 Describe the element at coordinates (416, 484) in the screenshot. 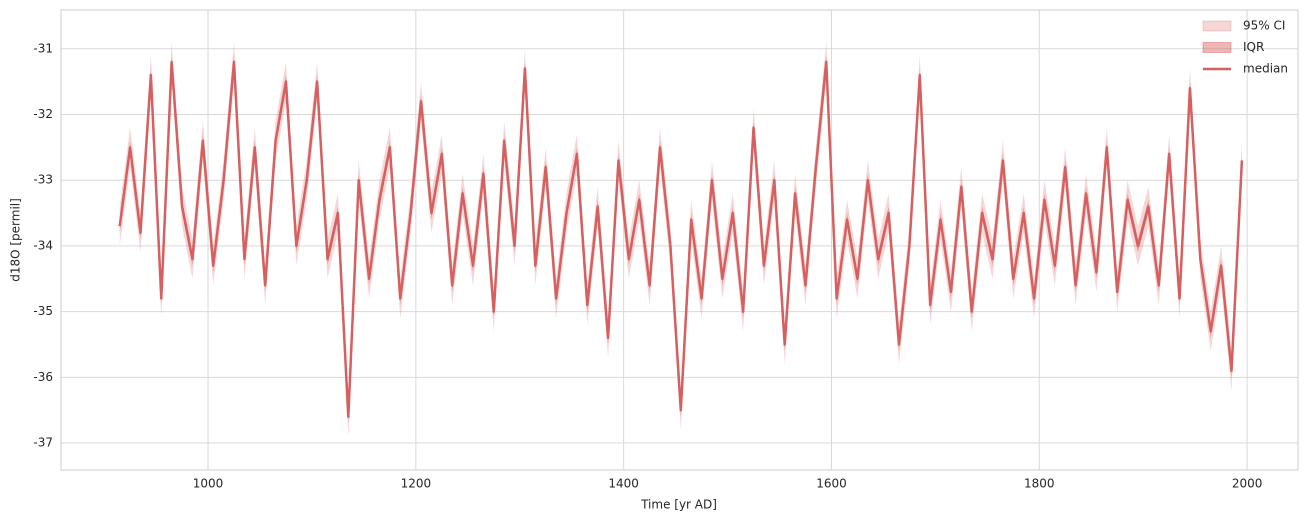

I see `x-tick-label: 1200` at that location.